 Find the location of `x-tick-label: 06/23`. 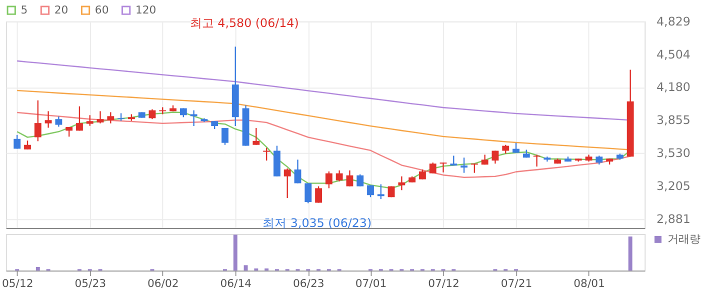

x-tick-label: 06/23 is located at coordinates (308, 282).